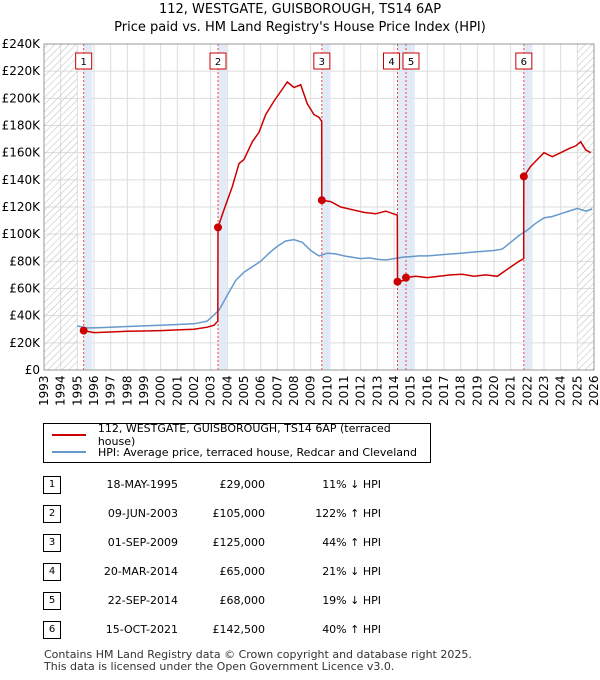 Image resolution: width=600 pixels, height=680 pixels. Describe the element at coordinates (61, 207) in the screenshot. I see `hatch-left` at that location.